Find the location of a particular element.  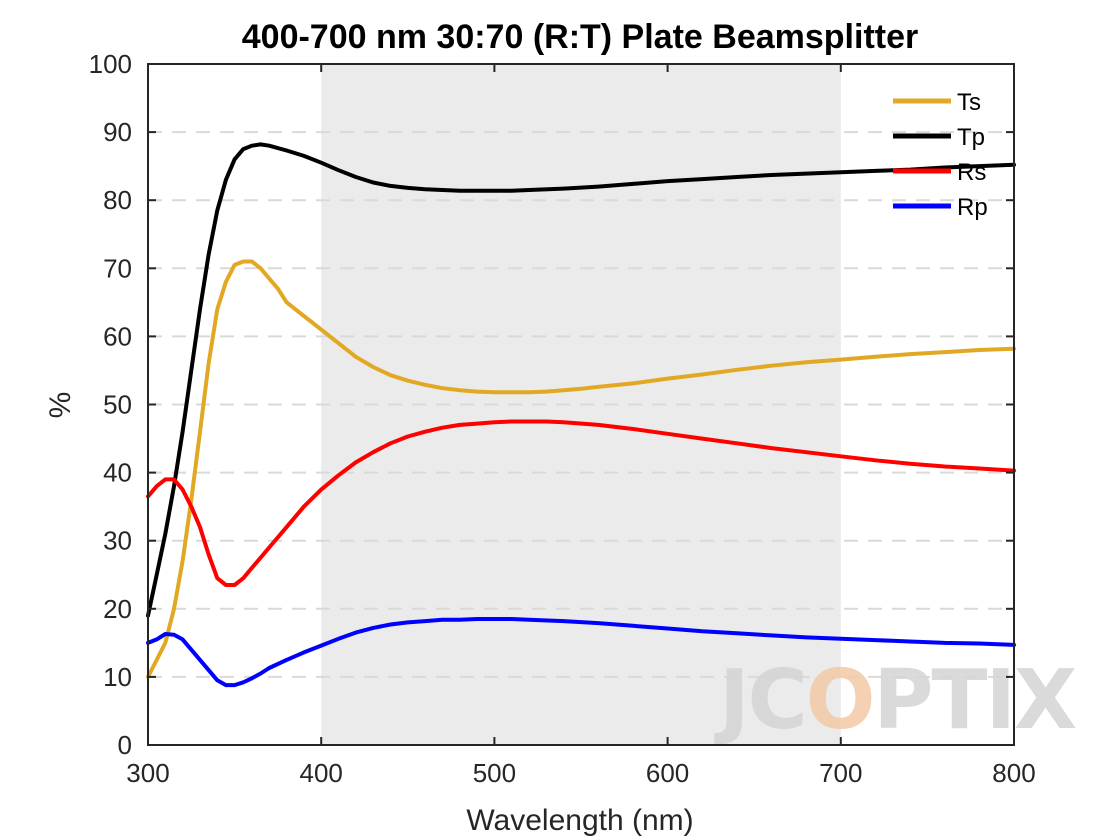

y-tick-label: 100 is located at coordinates (110, 64).